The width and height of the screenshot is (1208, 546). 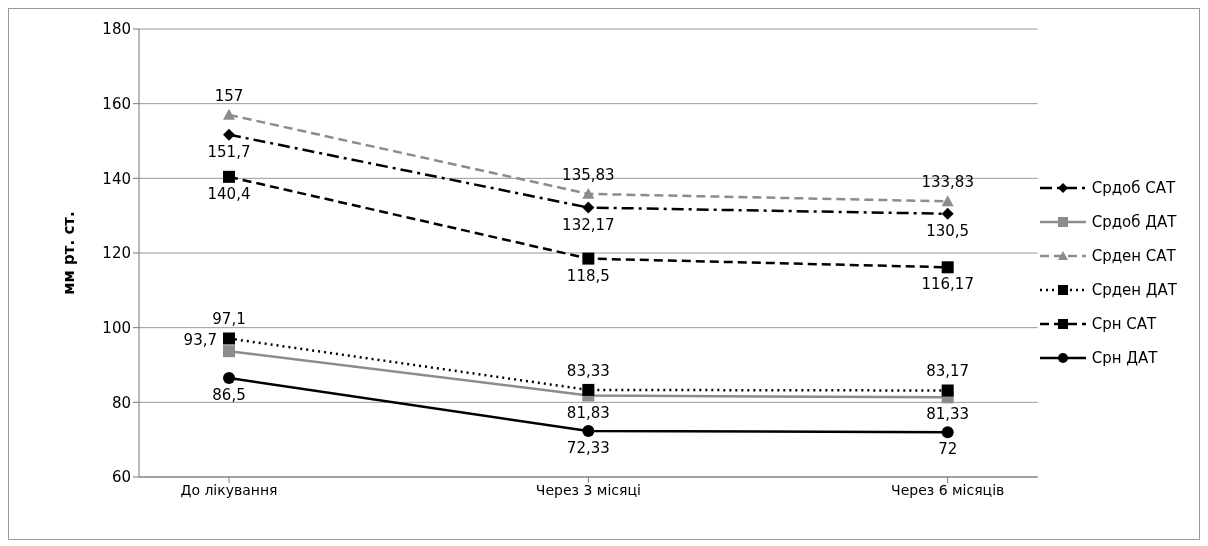 I want to click on y-tick-label: 160, so click(x=116, y=103).